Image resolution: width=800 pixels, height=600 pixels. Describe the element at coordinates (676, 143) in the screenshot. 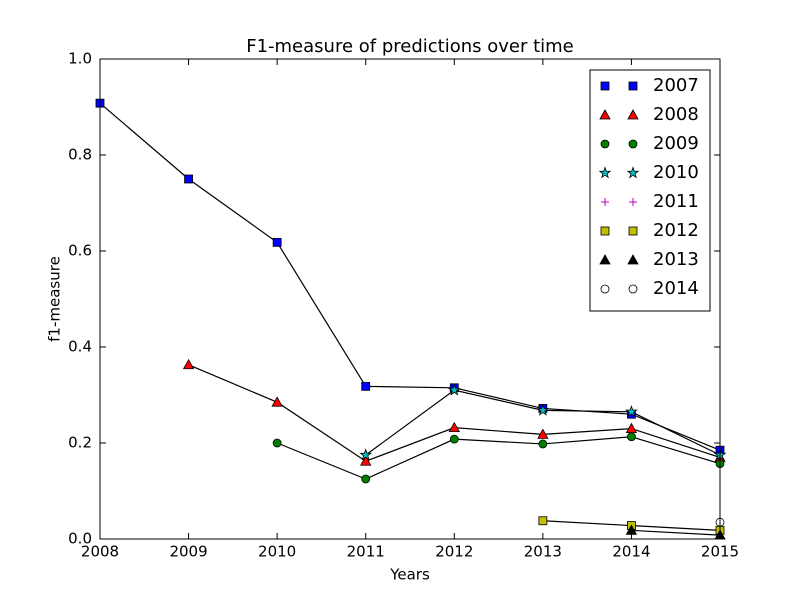

I see `legend-label: 2009` at that location.